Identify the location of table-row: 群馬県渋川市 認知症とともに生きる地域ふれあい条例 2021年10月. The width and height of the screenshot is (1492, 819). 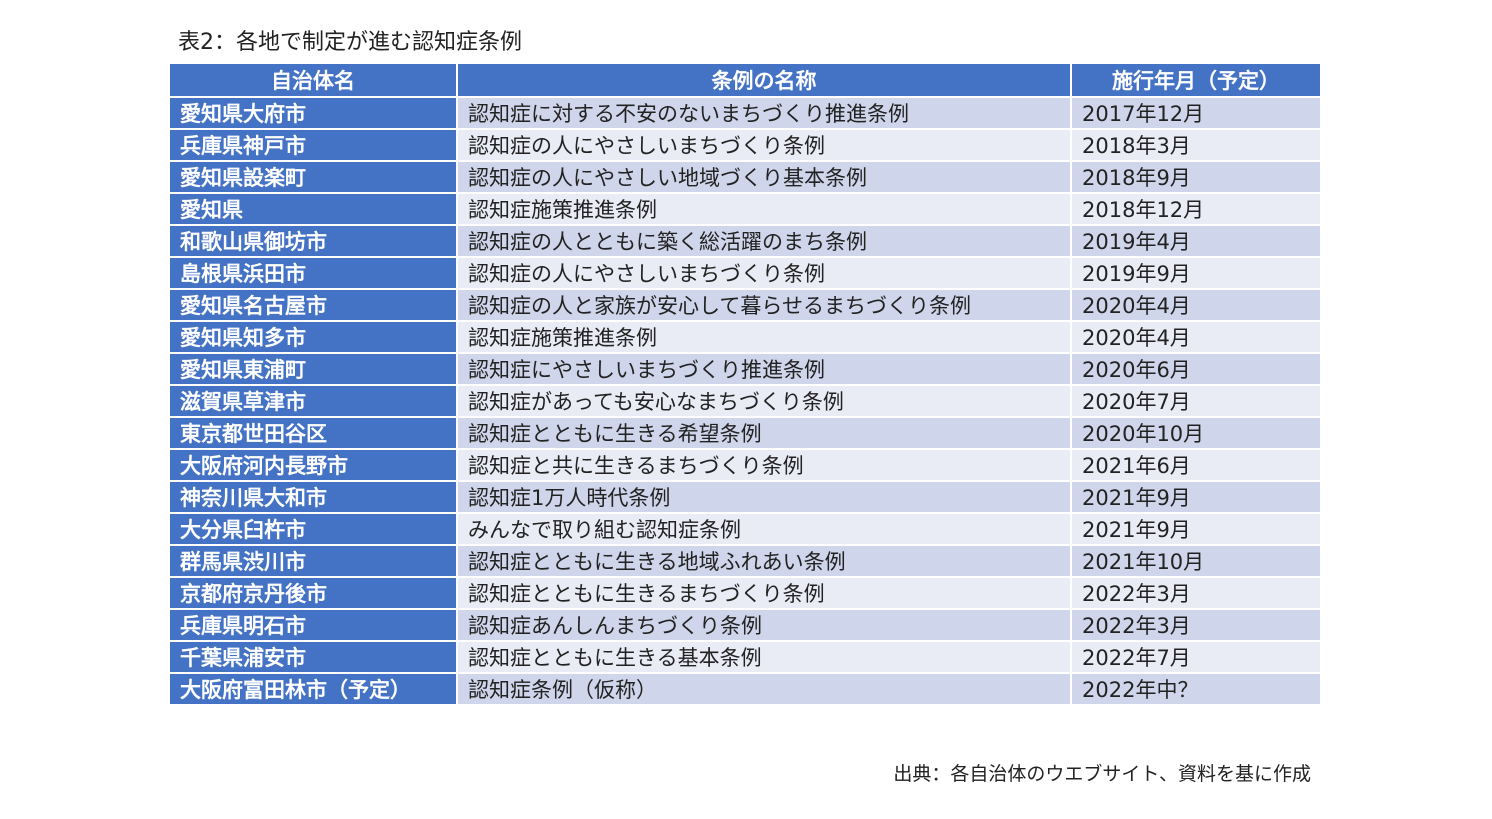
(745, 562).